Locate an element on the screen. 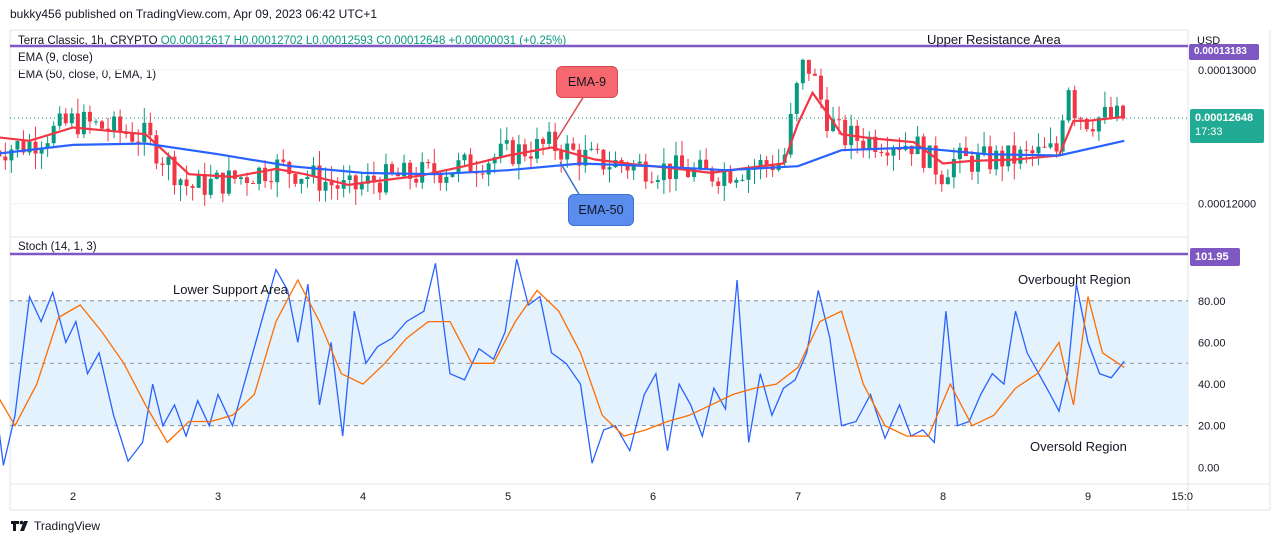 This screenshot has width=1280, height=546. overbought-label: Overbought Region is located at coordinates (1074, 279).